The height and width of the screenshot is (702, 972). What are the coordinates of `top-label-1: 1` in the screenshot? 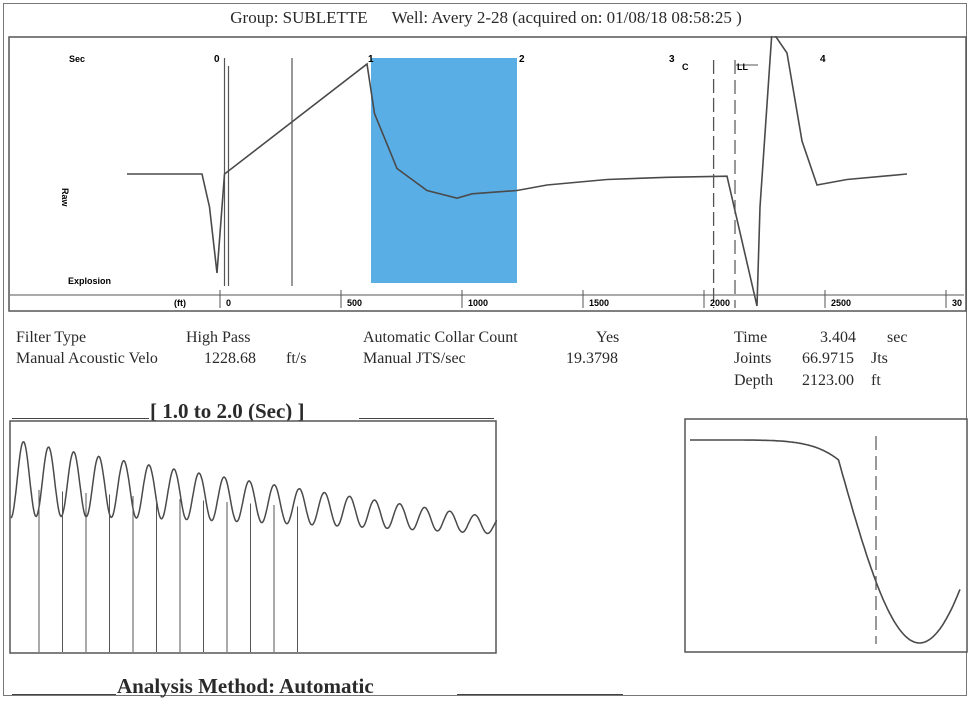 It's located at (371, 59).